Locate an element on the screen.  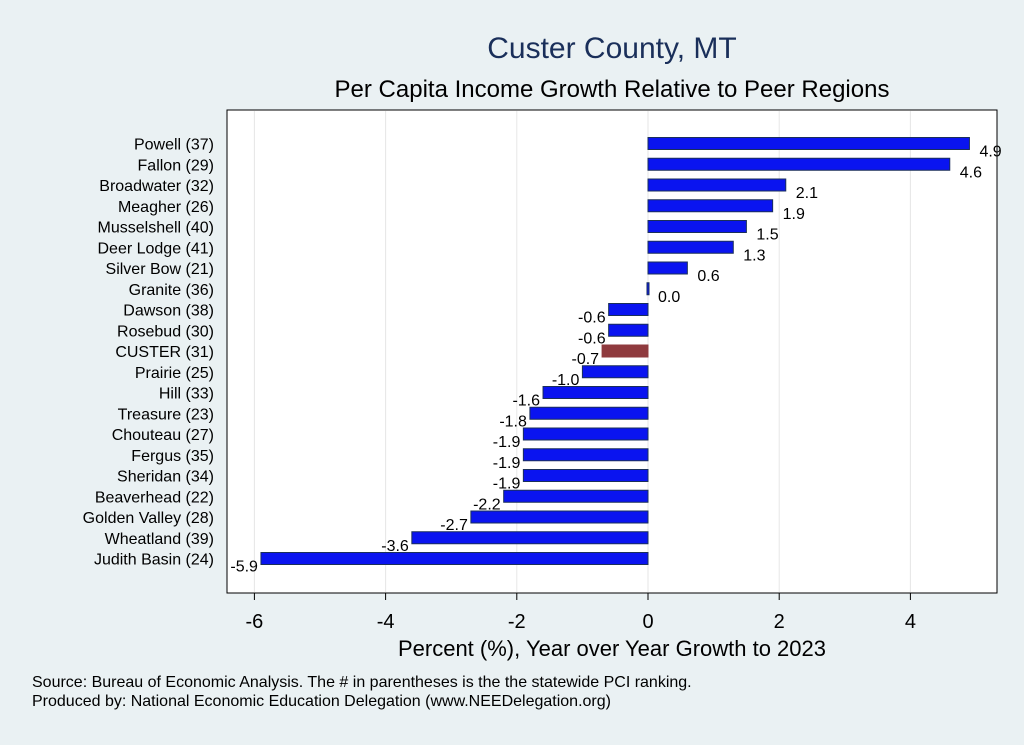
category-label: Sheridan (34) is located at coordinates (165, 477).